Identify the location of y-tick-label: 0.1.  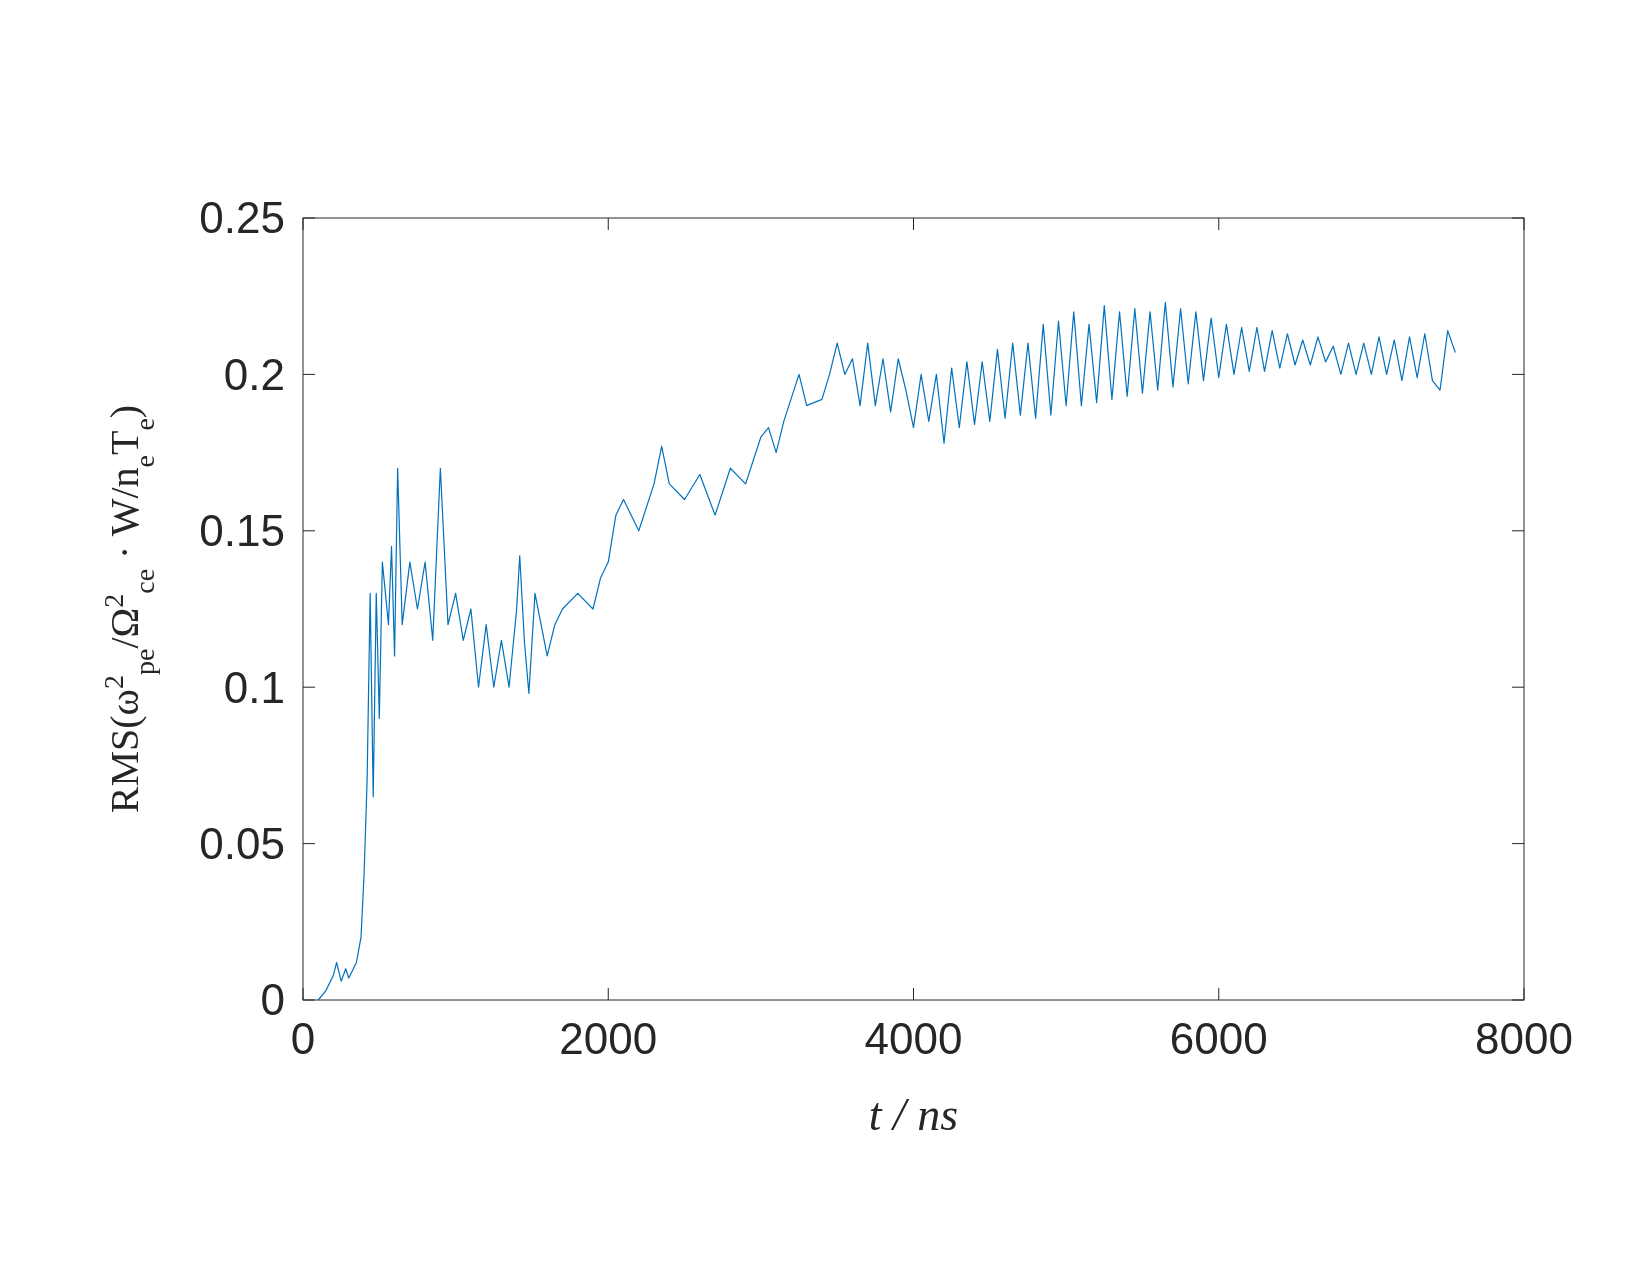
(254, 687).